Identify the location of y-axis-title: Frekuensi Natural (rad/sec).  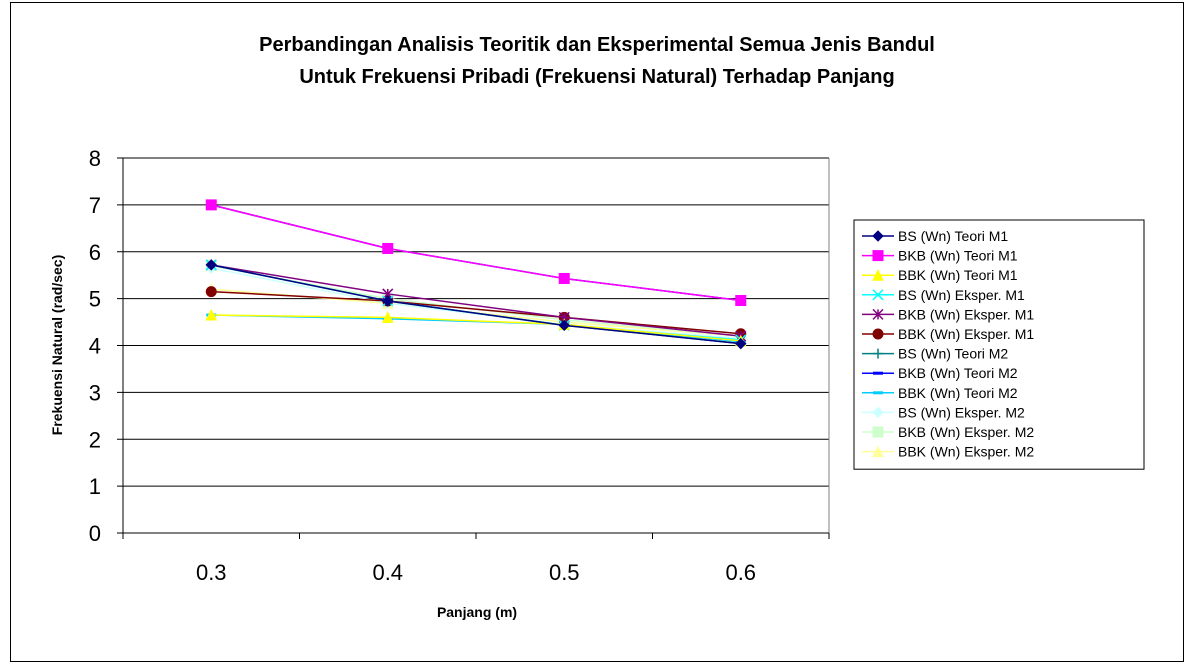
(57, 345).